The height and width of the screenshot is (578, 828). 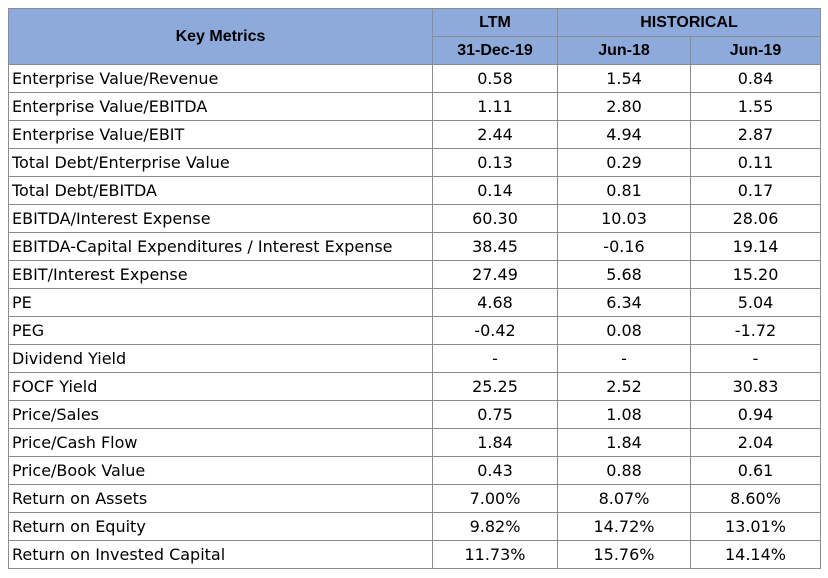 I want to click on table-row: PE 4.68 6.34 5.04, so click(x=414, y=302).